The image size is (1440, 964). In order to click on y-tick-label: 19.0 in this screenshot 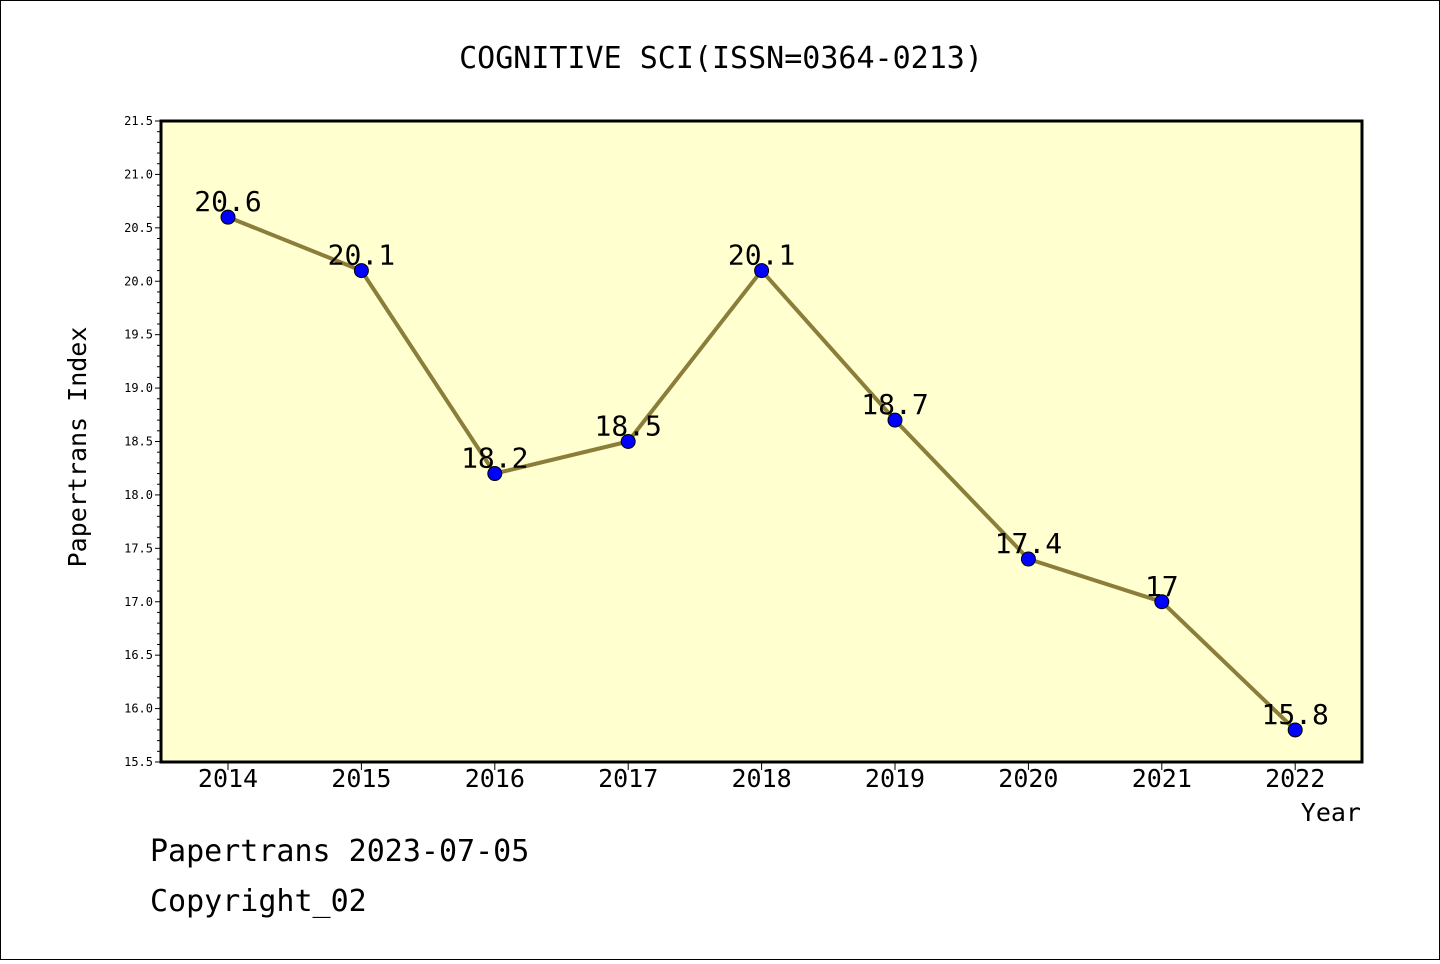, I will do `click(138, 388)`.